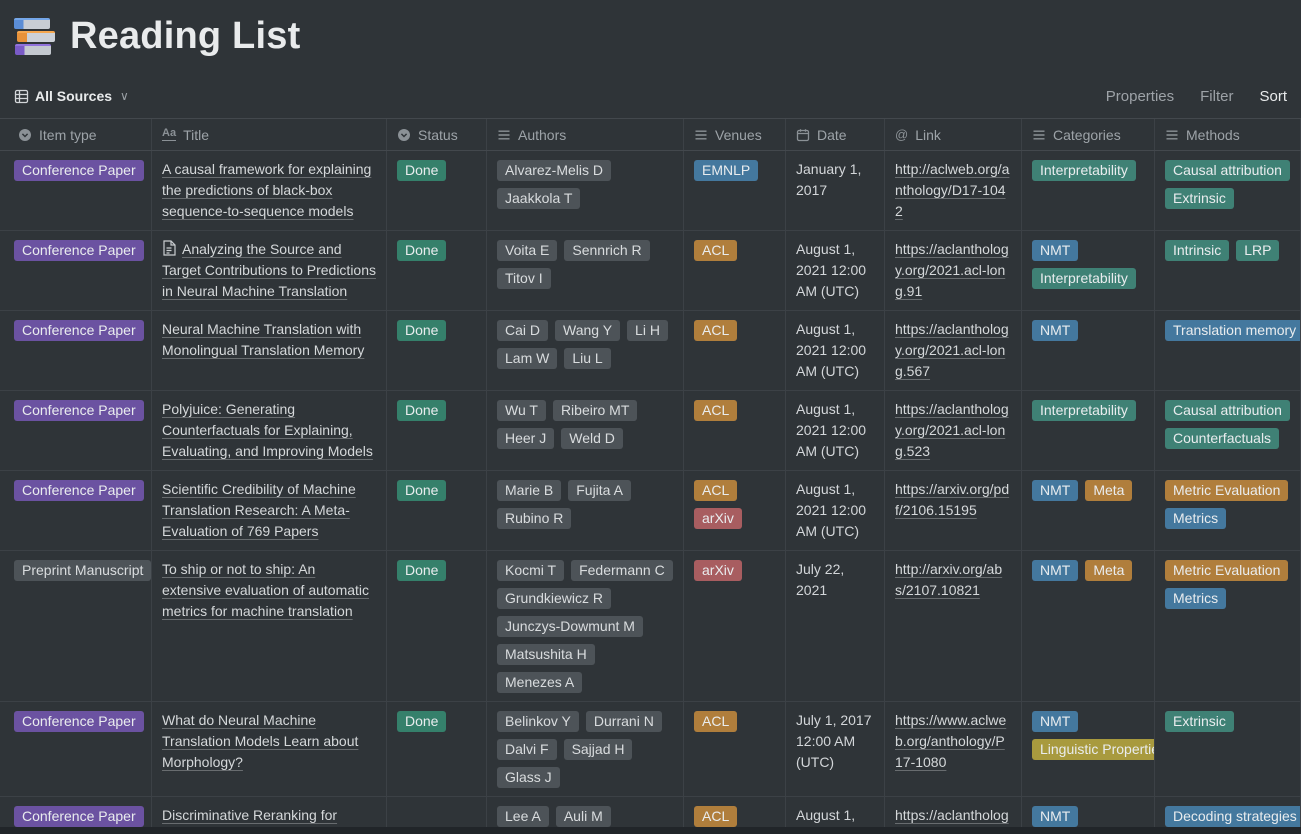 The image size is (1301, 834). I want to click on item-type-cell: Preprint Manuscript, so click(76, 626).